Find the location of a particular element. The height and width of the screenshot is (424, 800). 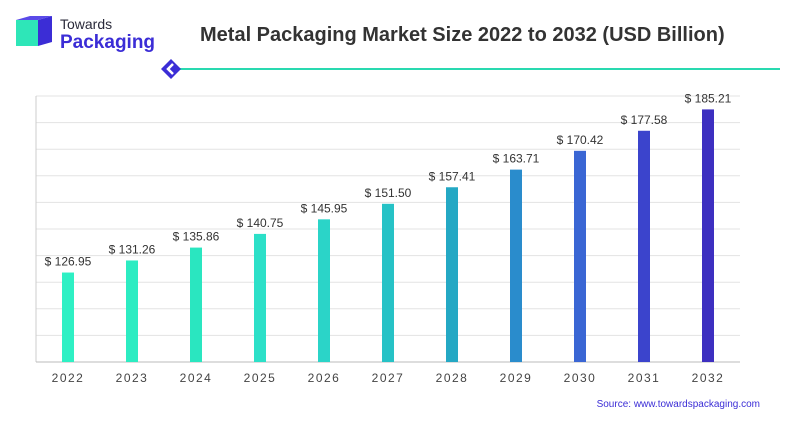

x-tick-label-2029: 2029 is located at coordinates (516, 378).